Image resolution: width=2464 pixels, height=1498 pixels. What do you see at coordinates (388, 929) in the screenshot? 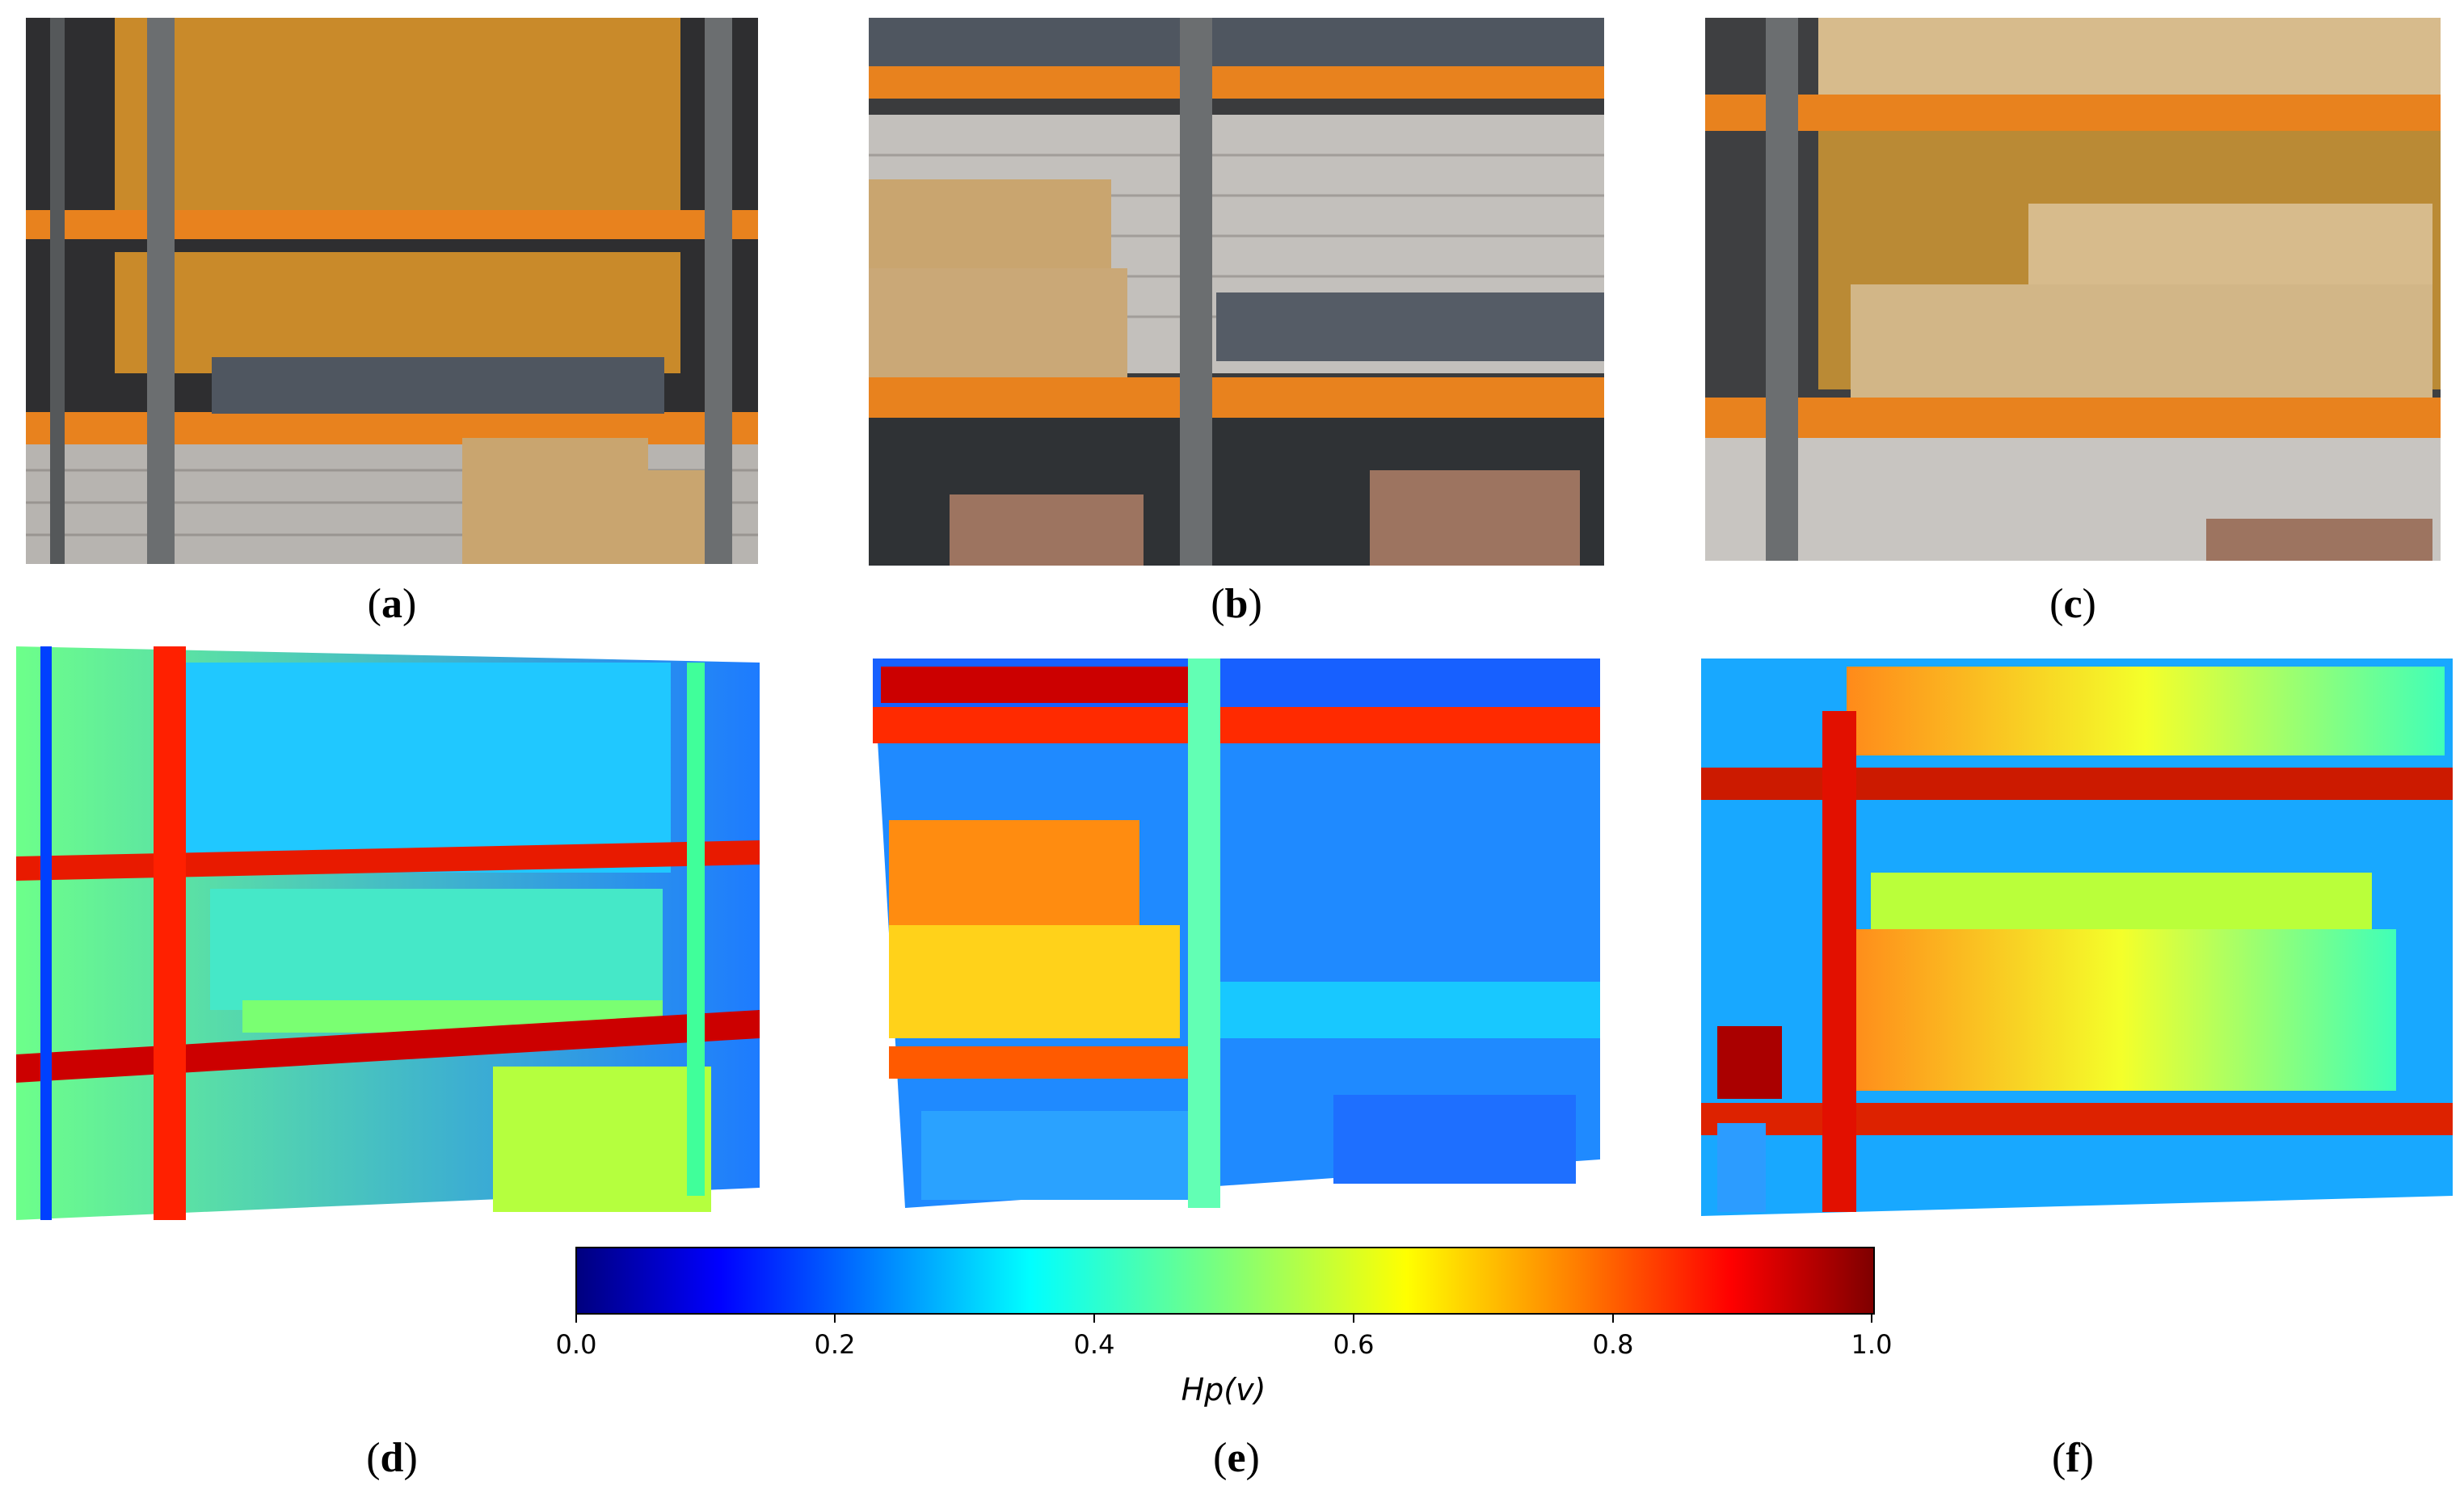
I see `heatmap-panel-d` at bounding box center [388, 929].